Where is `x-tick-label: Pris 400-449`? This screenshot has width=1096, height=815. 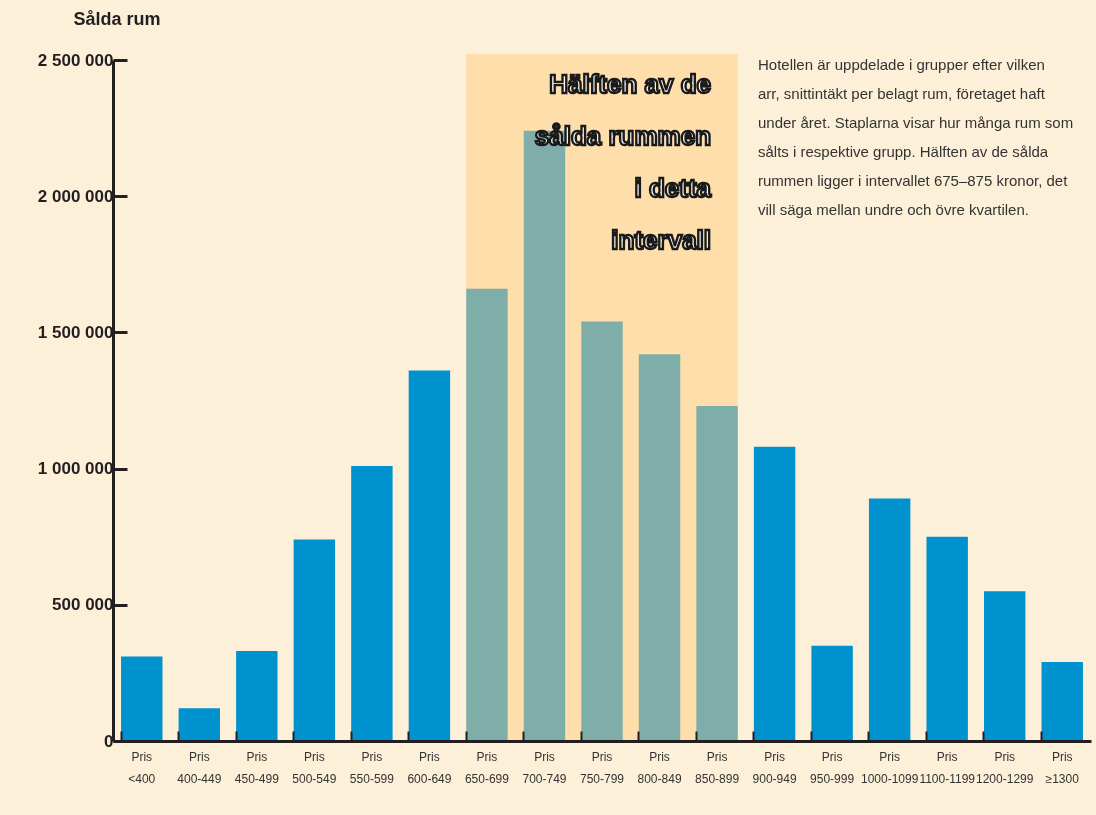
x-tick-label: Pris 400-449 is located at coordinates (199, 767).